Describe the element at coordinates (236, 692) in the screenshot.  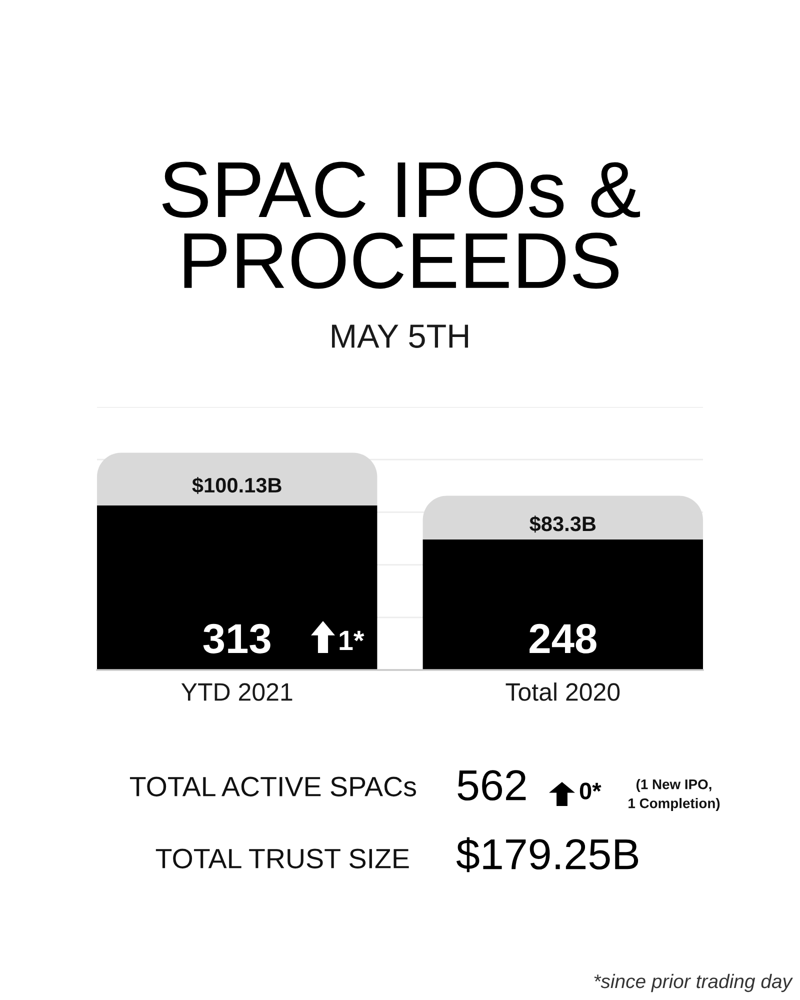
I see `x-tick-label: YTD 2021` at that location.